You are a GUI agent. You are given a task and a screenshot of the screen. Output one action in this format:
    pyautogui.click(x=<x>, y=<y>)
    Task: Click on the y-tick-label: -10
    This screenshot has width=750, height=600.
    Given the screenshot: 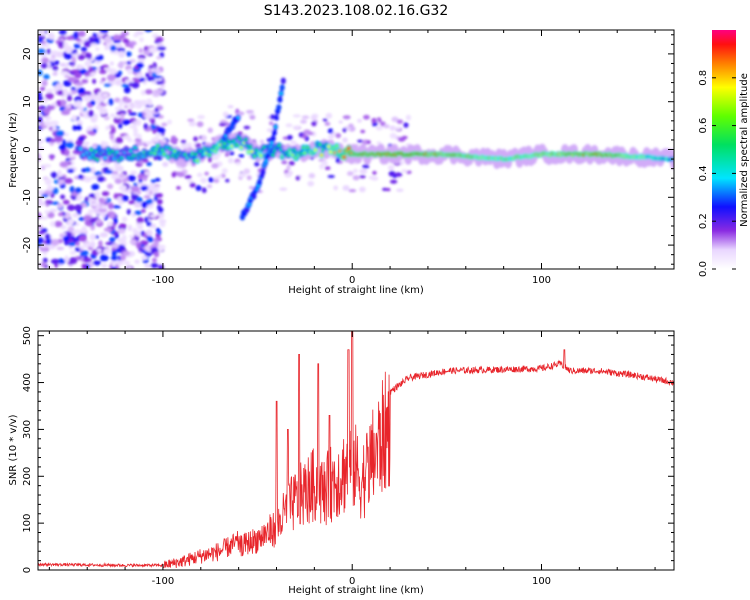 What is the action you would take?
    pyautogui.click(x=27, y=197)
    